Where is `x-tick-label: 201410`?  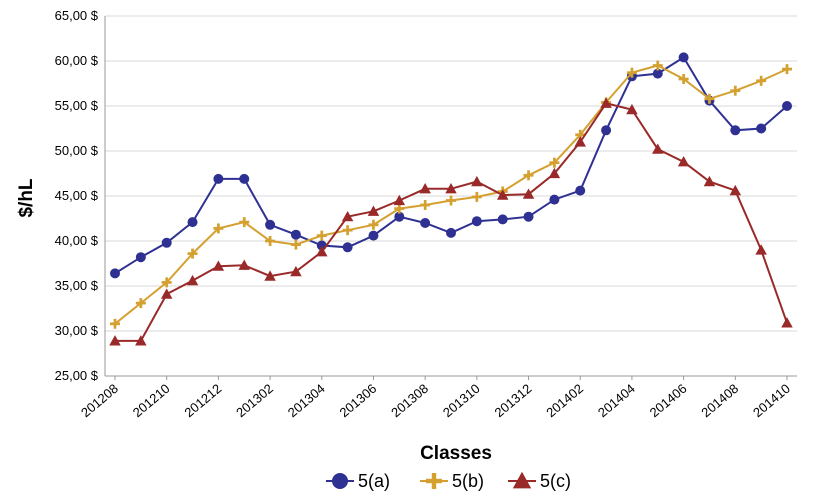
x-tick-label: 201410 is located at coordinates (771, 400).